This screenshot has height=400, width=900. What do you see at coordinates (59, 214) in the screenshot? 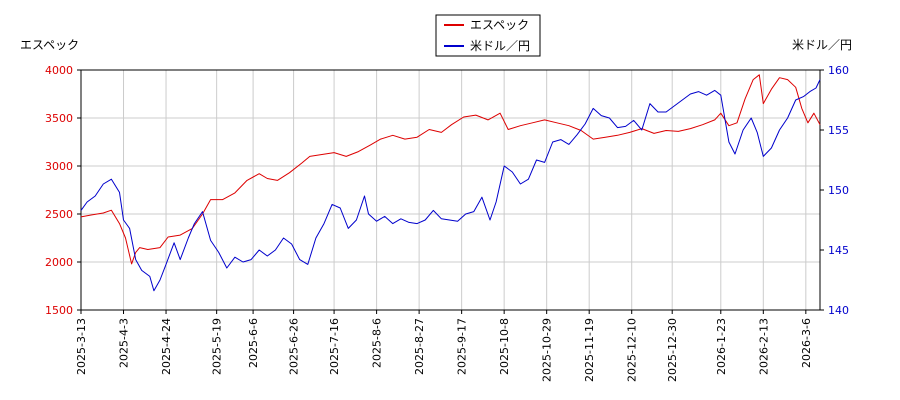
I see `left-tick-label: 2500` at bounding box center [59, 214].